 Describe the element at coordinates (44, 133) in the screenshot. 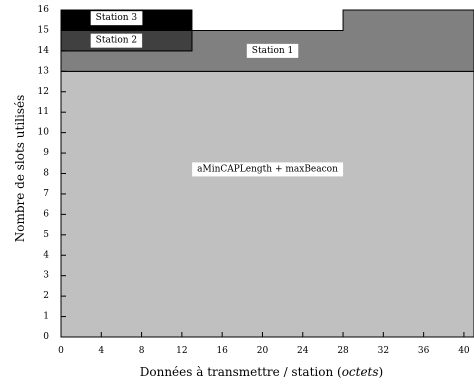

I see `y-tick-label: 10` at that location.